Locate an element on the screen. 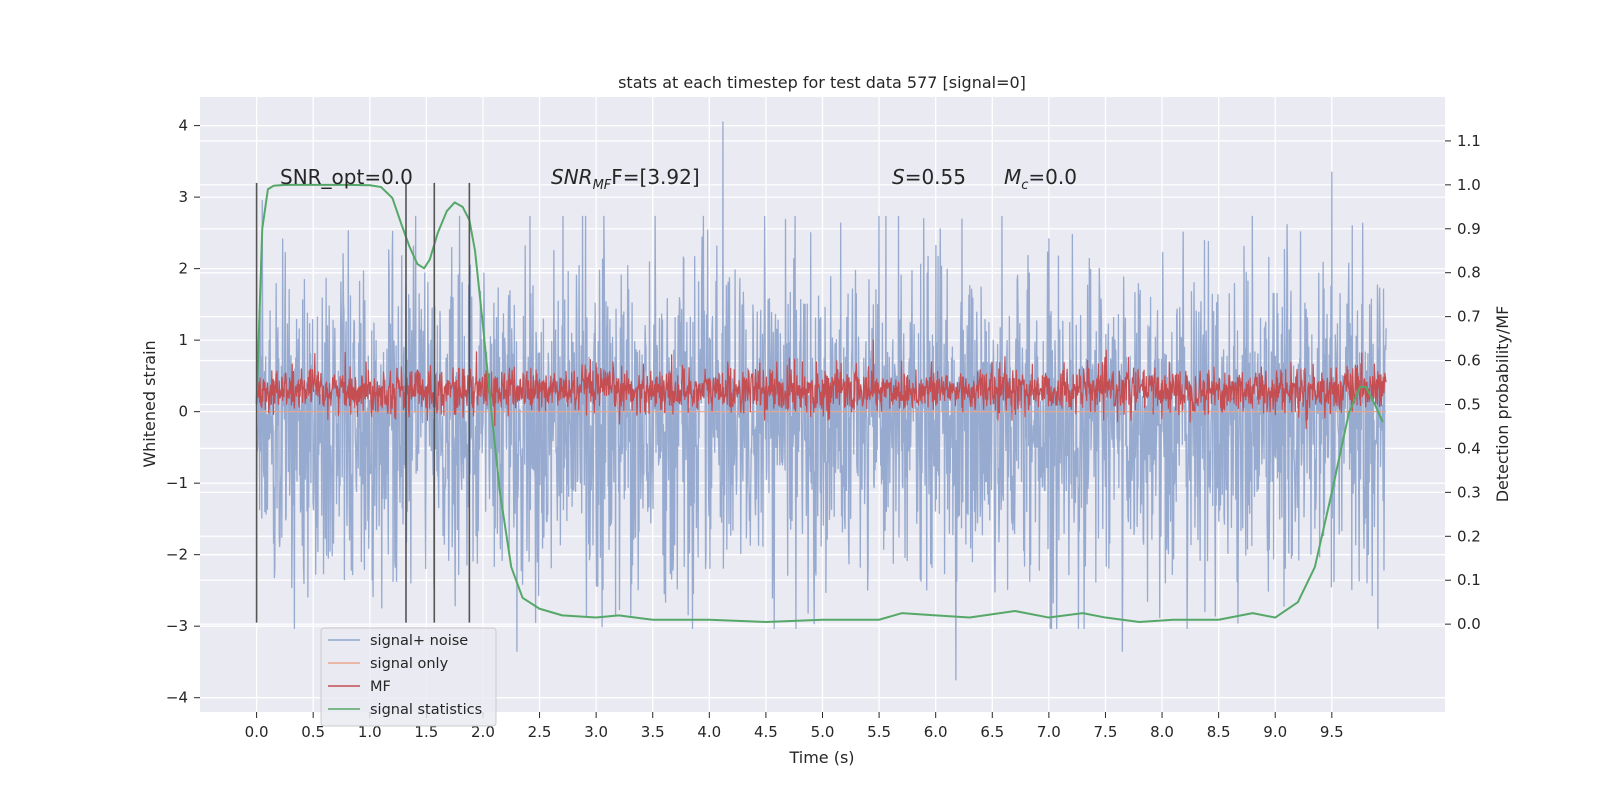  annotation-s: S=0.55 is located at coordinates (929, 177).